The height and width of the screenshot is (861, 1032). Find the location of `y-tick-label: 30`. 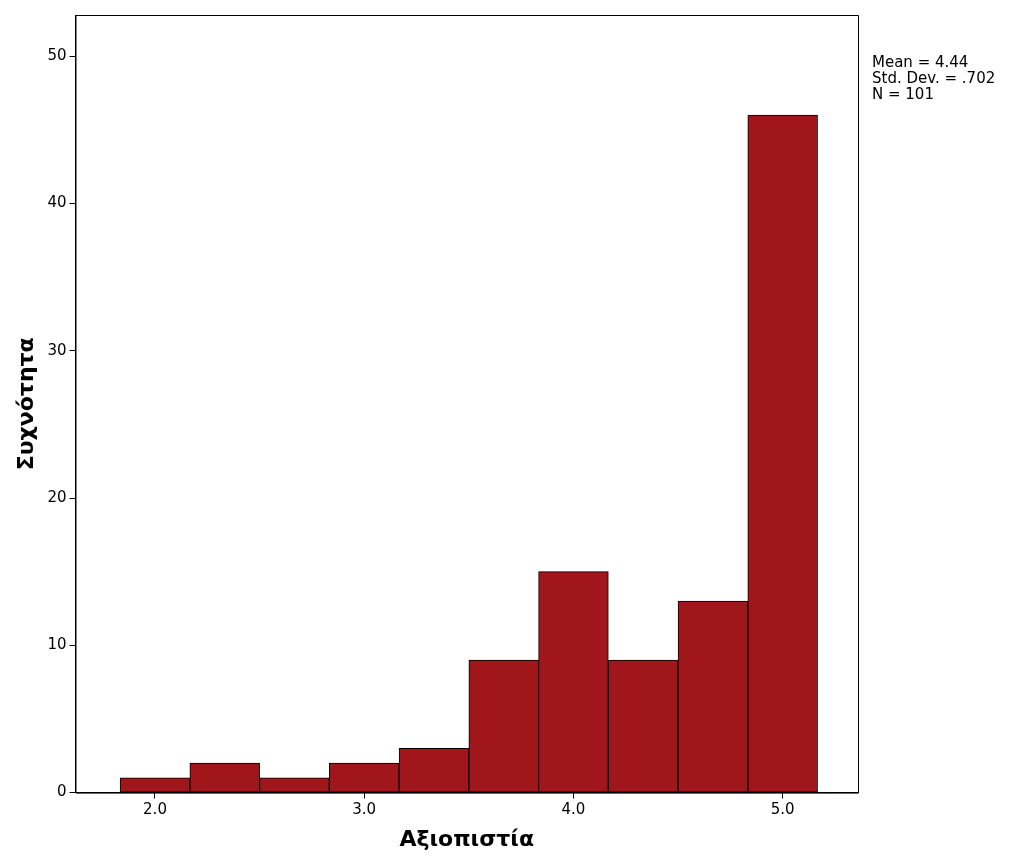

y-tick-label: 30 is located at coordinates (57, 349).